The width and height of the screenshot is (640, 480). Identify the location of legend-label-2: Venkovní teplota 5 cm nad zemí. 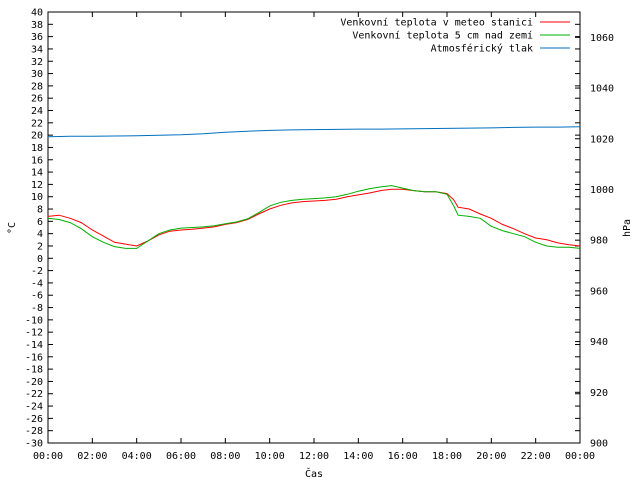
(442, 36).